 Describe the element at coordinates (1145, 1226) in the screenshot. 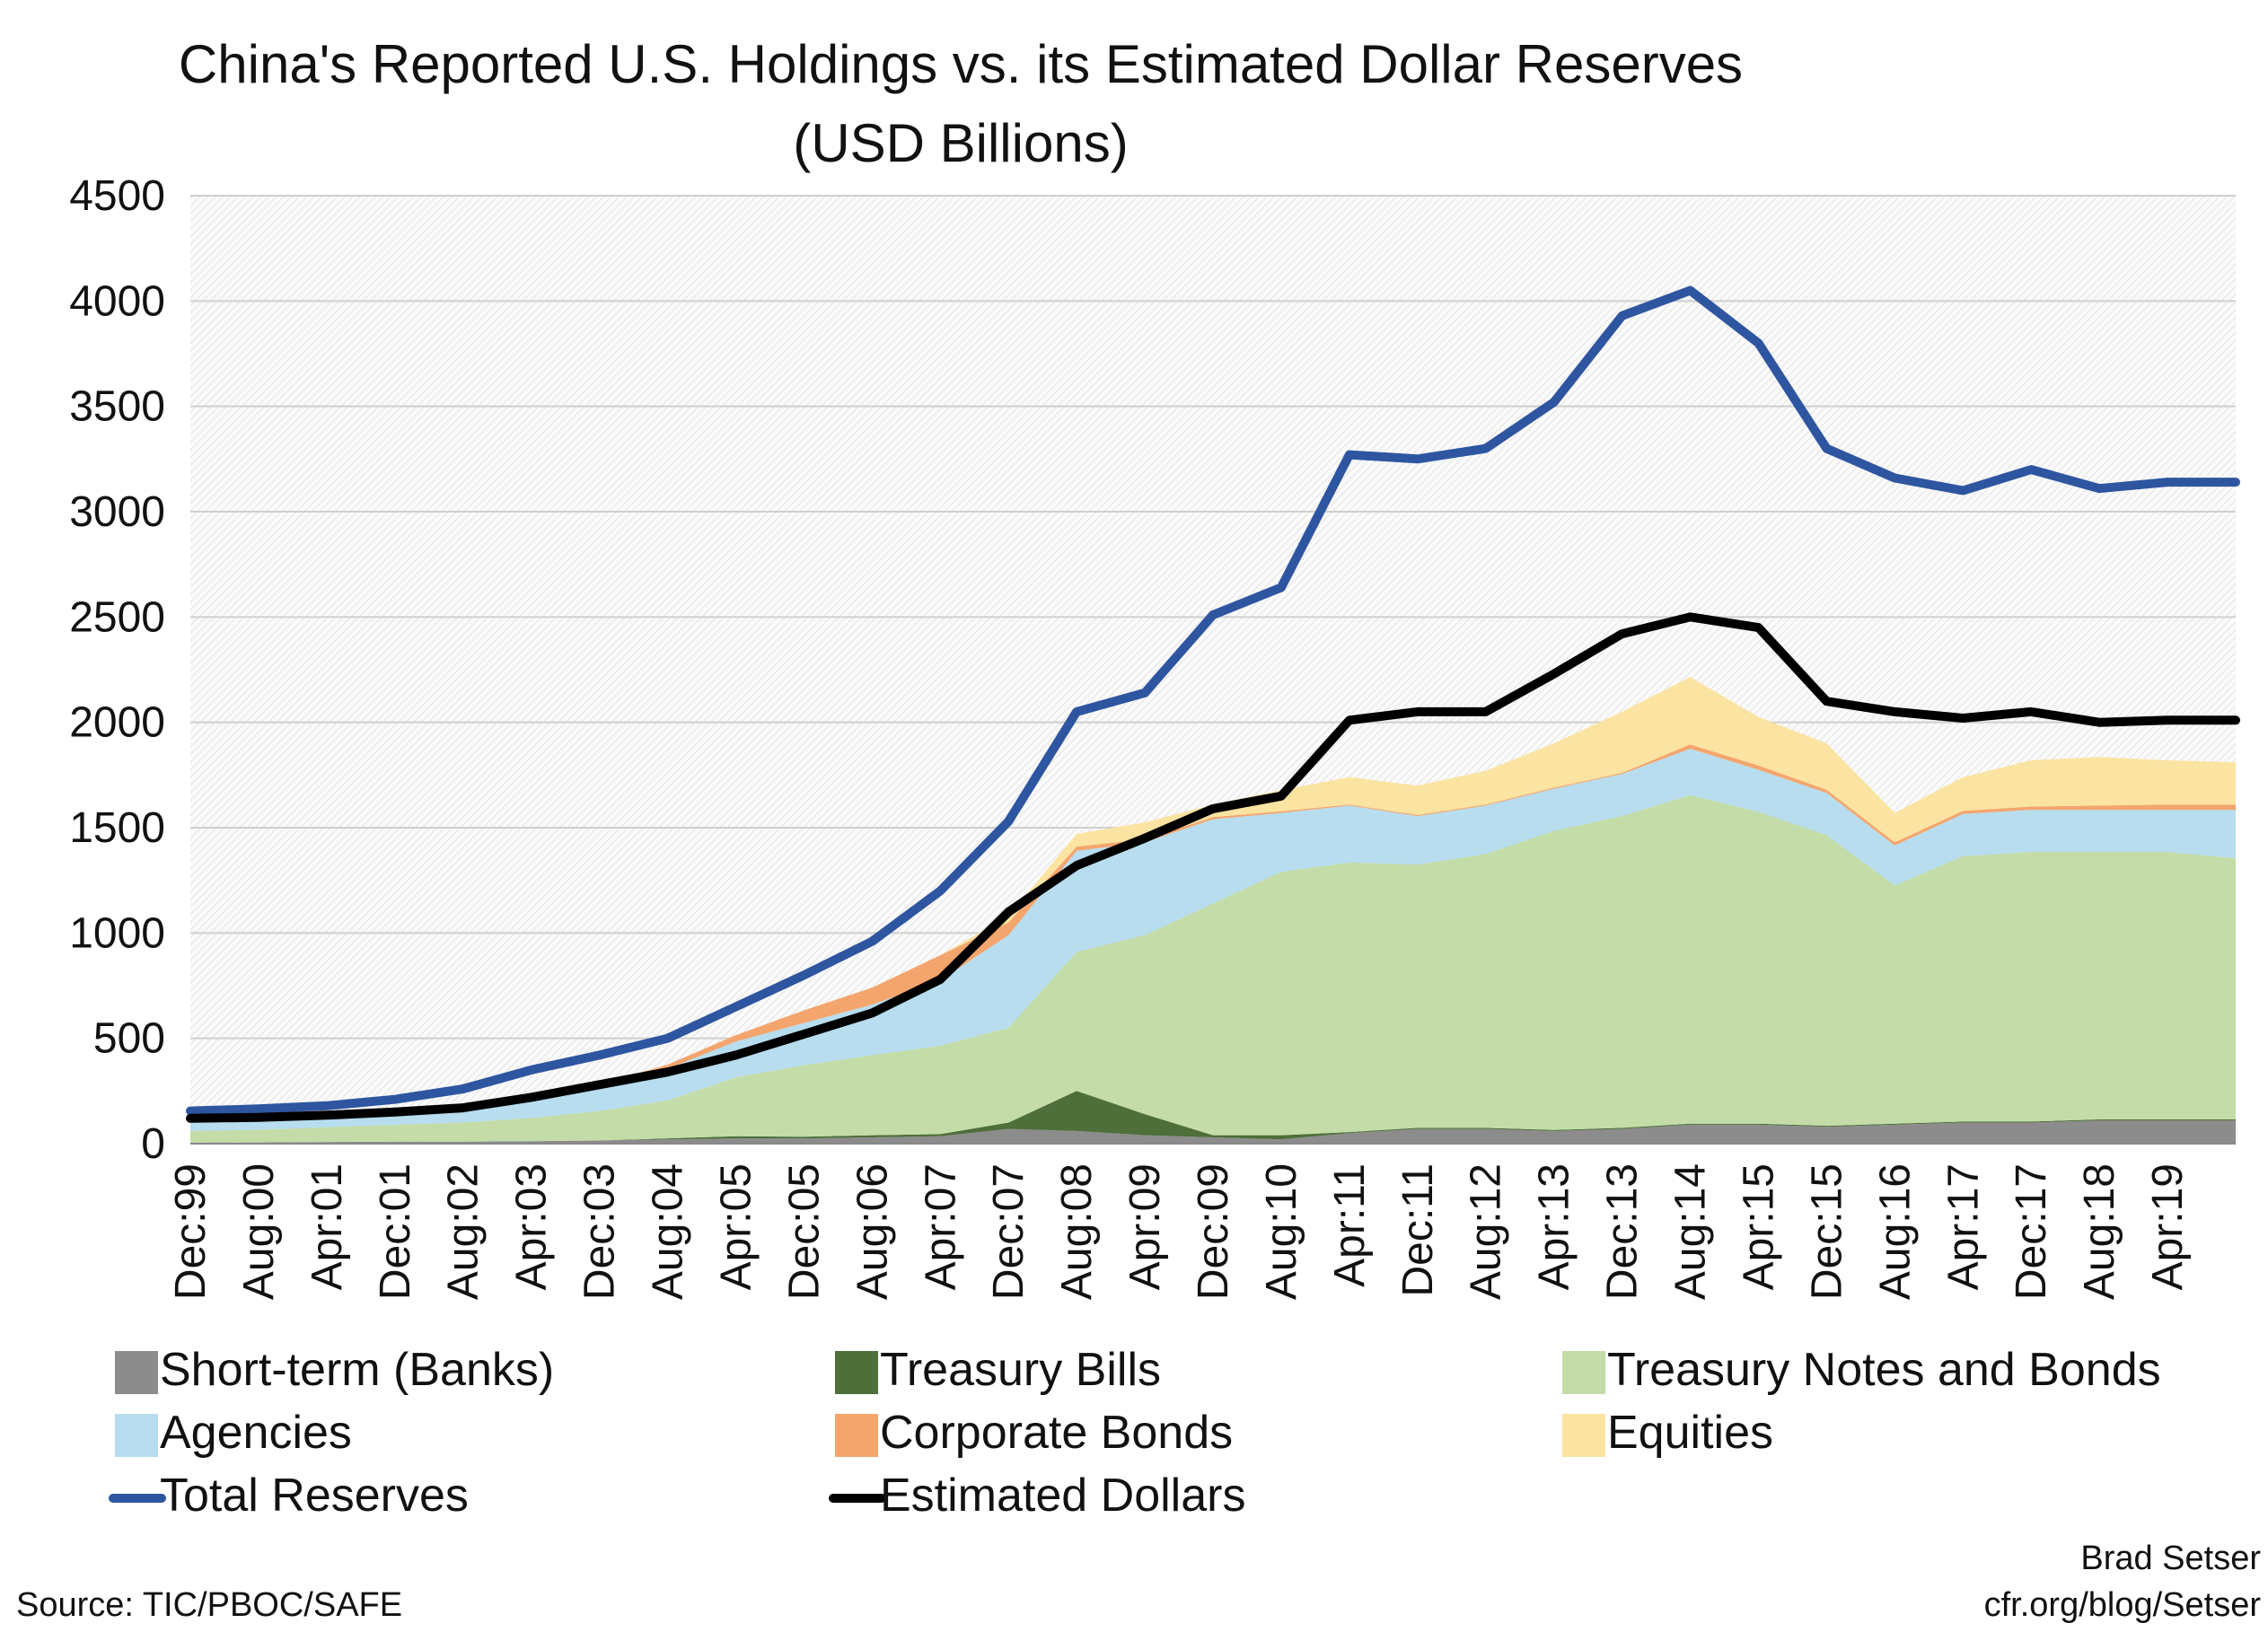

I see `x-tick-label: Apr:09` at that location.